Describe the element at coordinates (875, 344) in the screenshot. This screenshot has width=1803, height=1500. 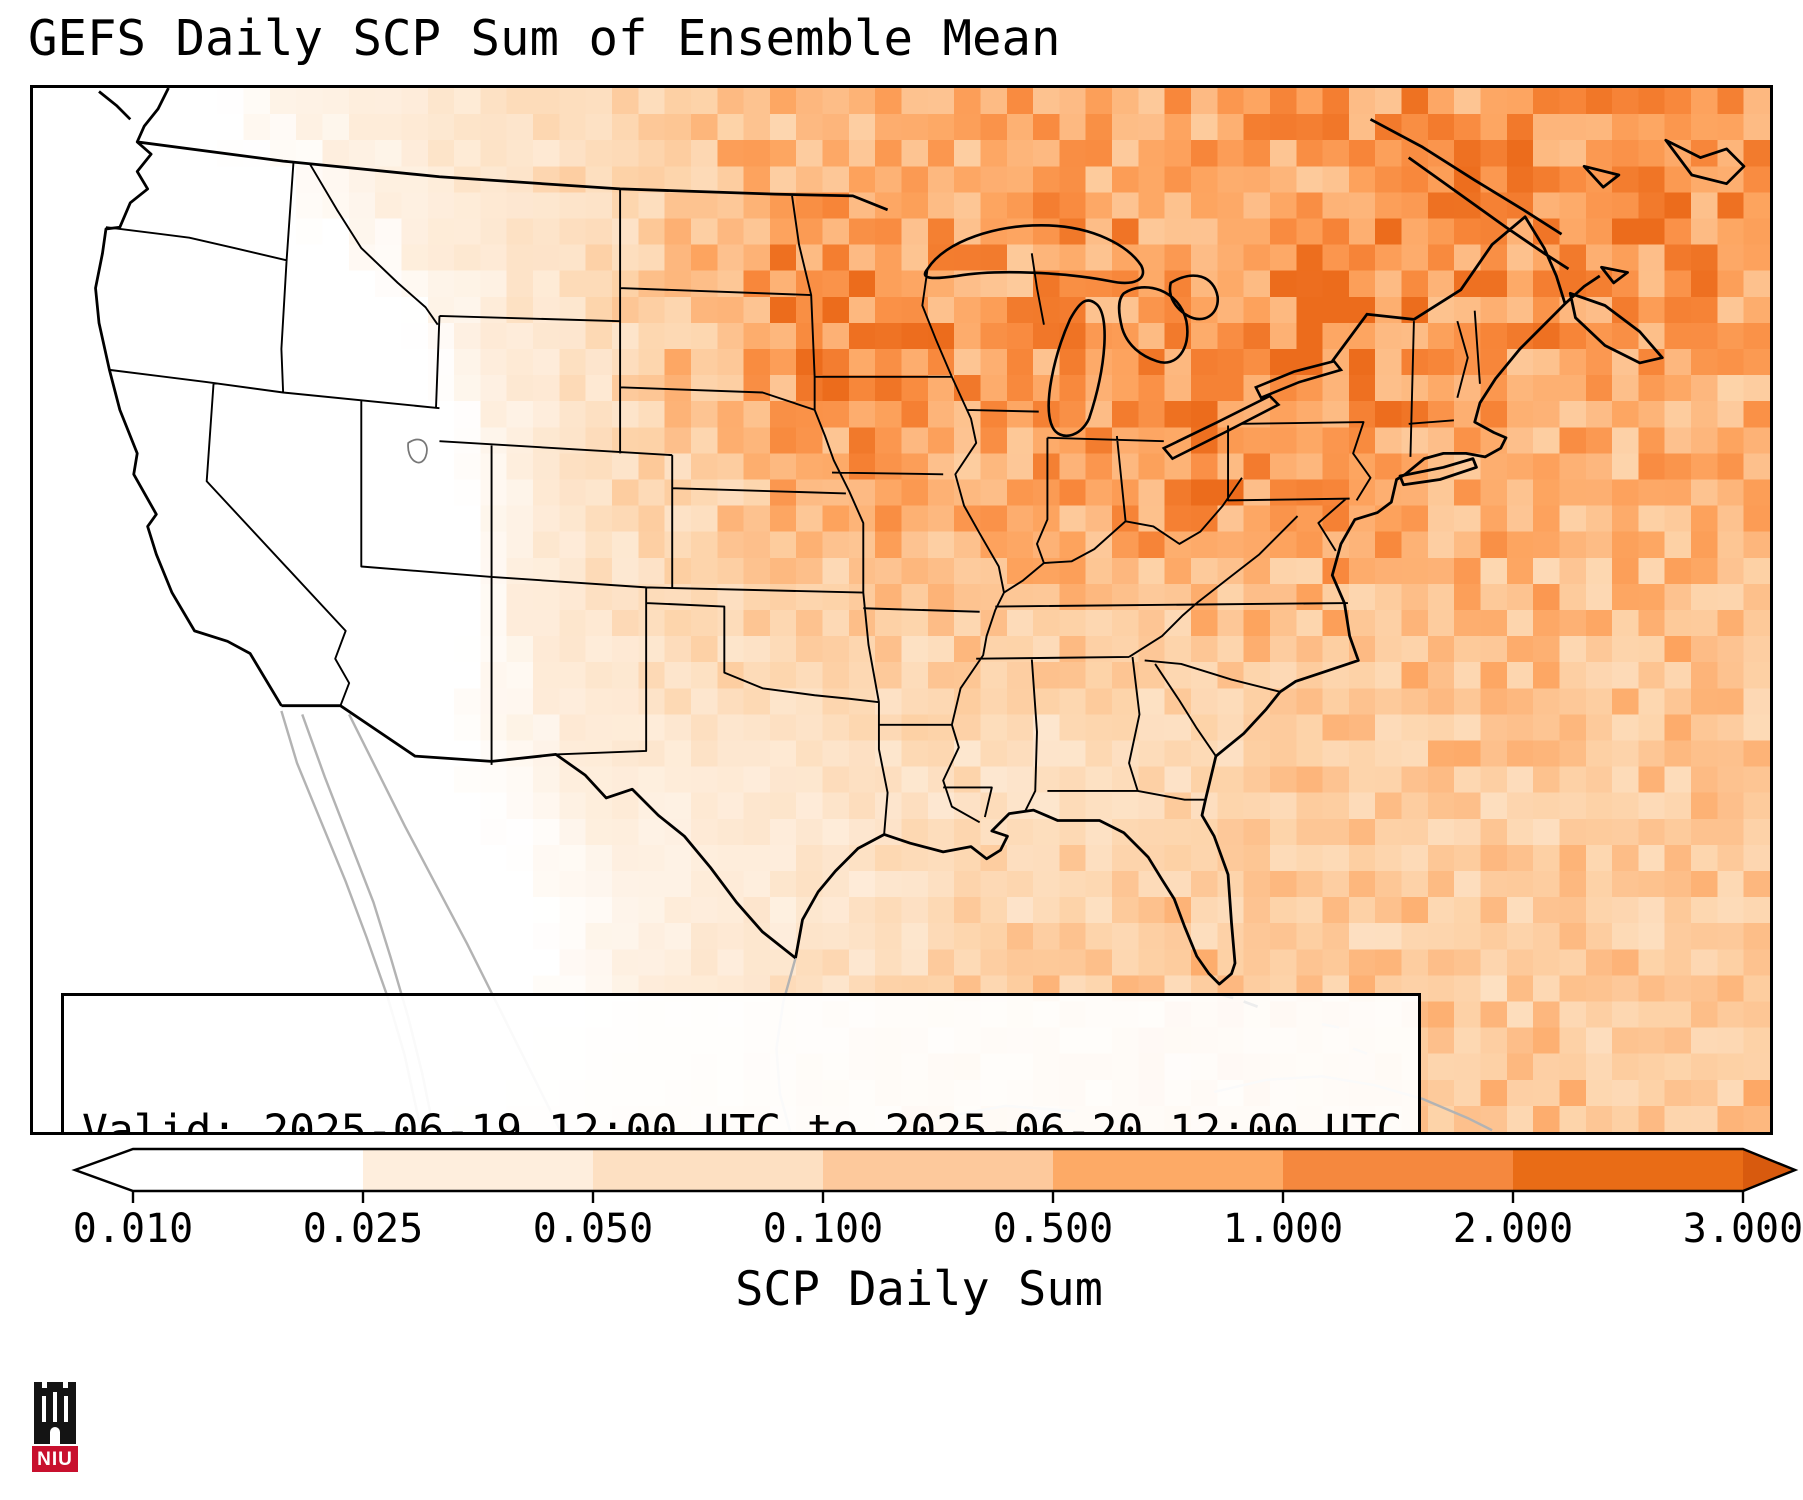
I see `great-lakes` at that location.